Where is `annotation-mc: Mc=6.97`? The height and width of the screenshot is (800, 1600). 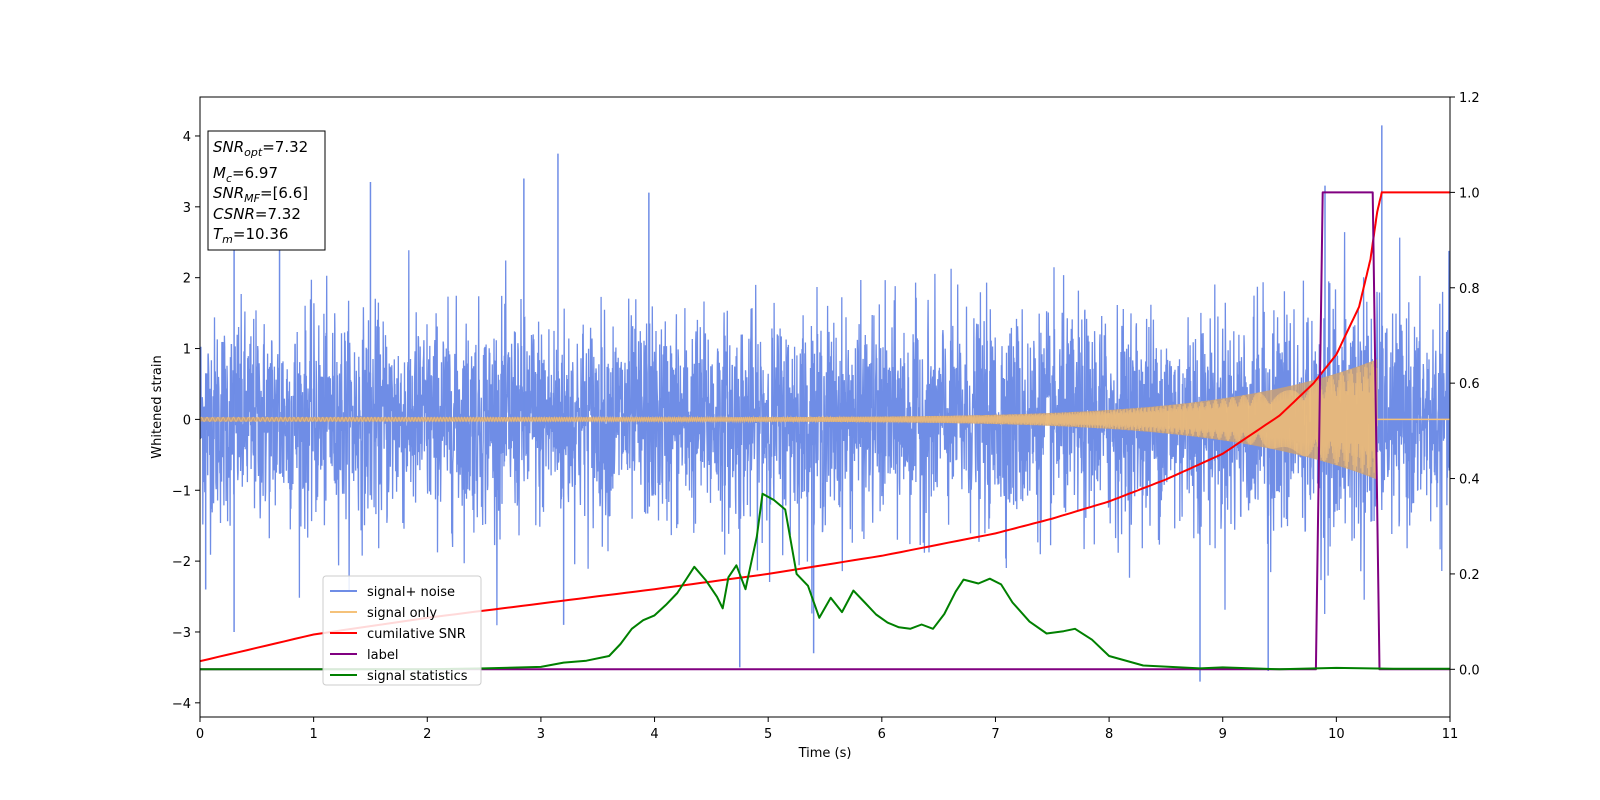 annotation-mc: Mc=6.97 is located at coordinates (245, 174).